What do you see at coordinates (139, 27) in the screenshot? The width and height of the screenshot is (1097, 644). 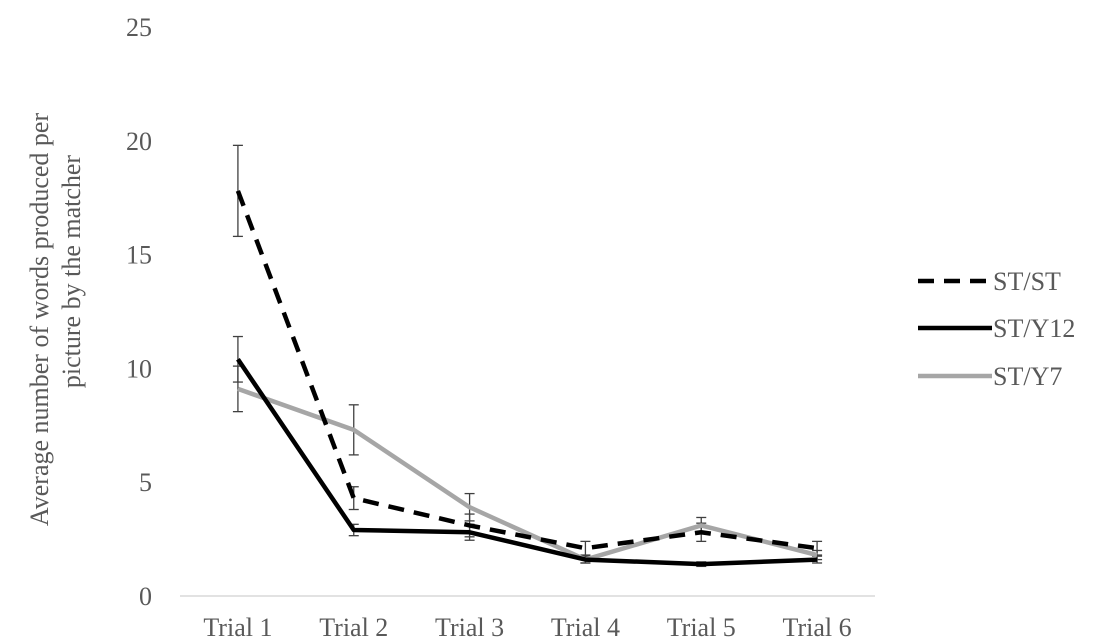 I see `y-tick-label: 25` at bounding box center [139, 27].